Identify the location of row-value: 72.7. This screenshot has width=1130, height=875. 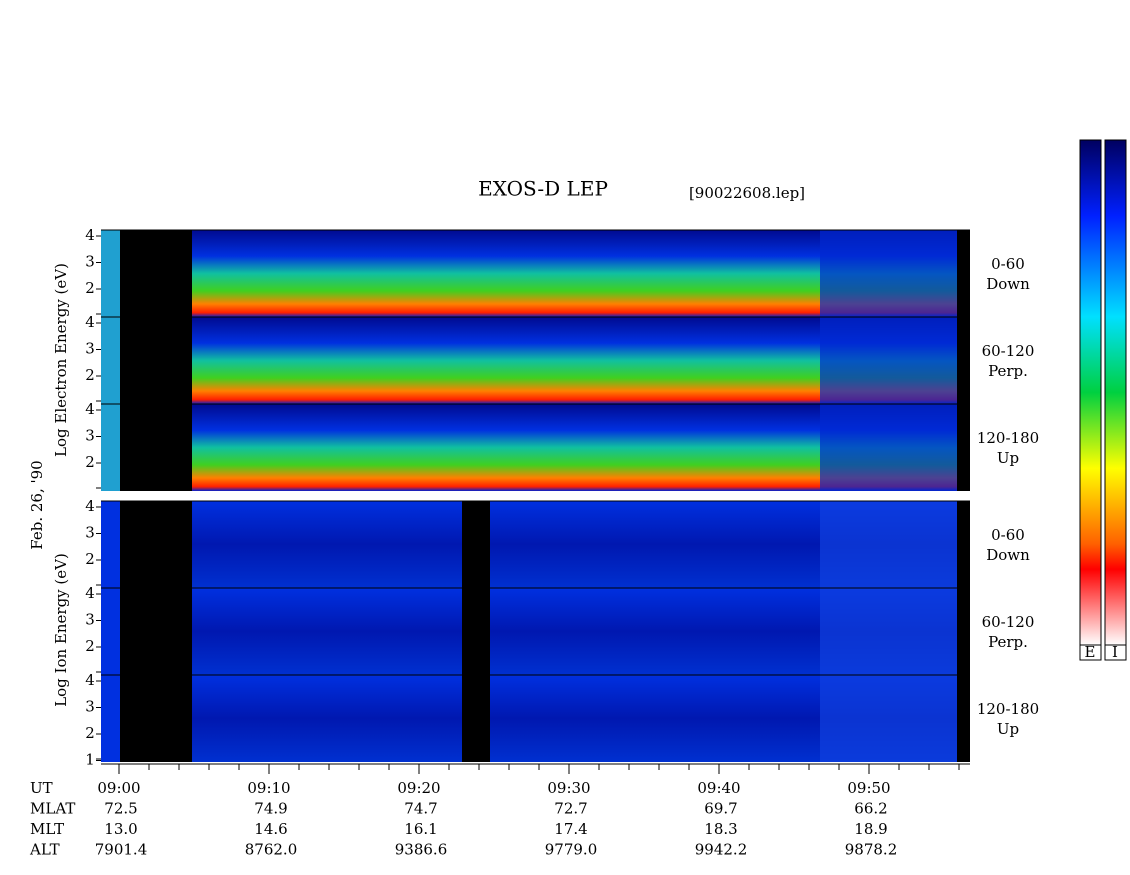
(570, 809).